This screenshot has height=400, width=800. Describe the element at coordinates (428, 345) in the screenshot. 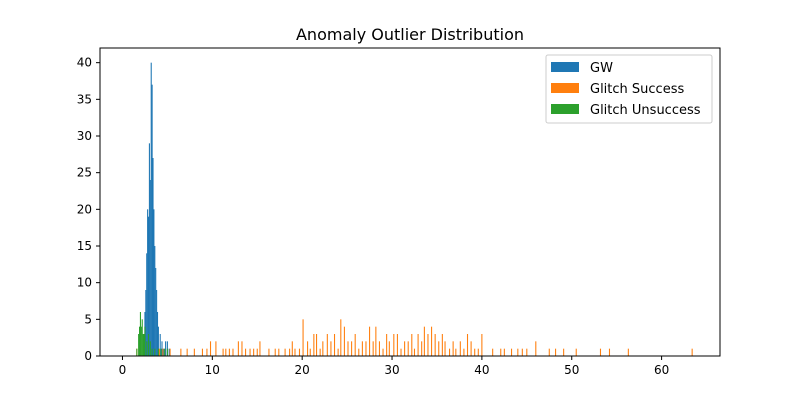

I see `bar-series1-bin67` at that location.